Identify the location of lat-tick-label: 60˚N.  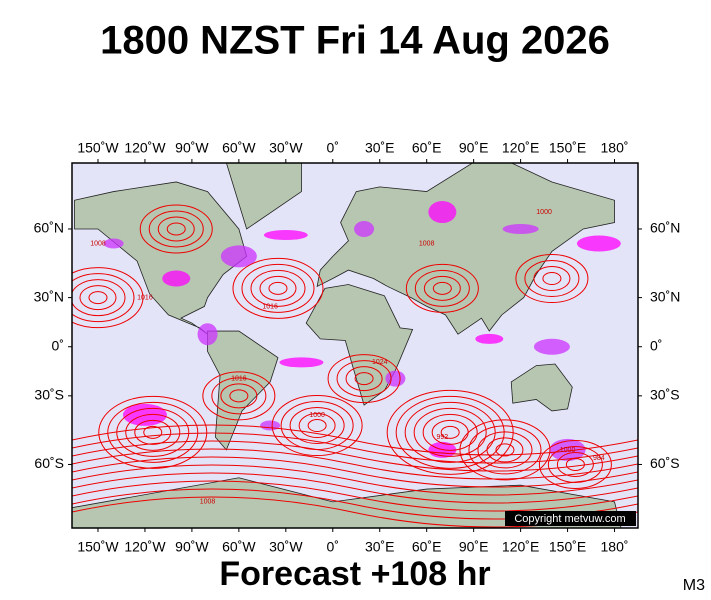
(665, 228).